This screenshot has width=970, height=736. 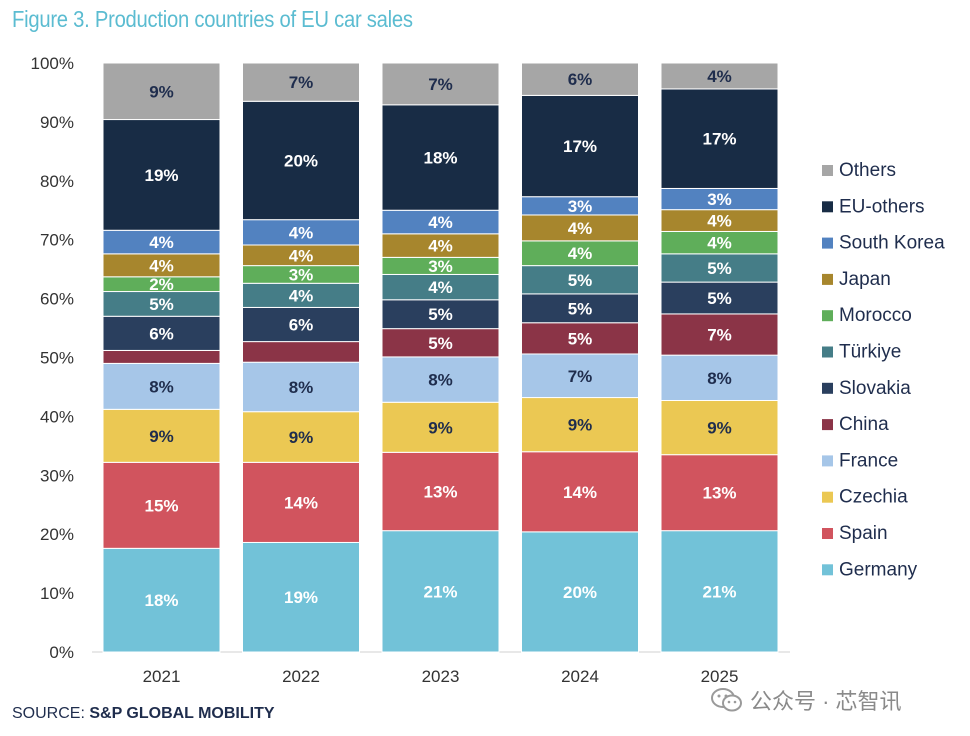 I want to click on legend-item: Morocco, so click(x=867, y=315).